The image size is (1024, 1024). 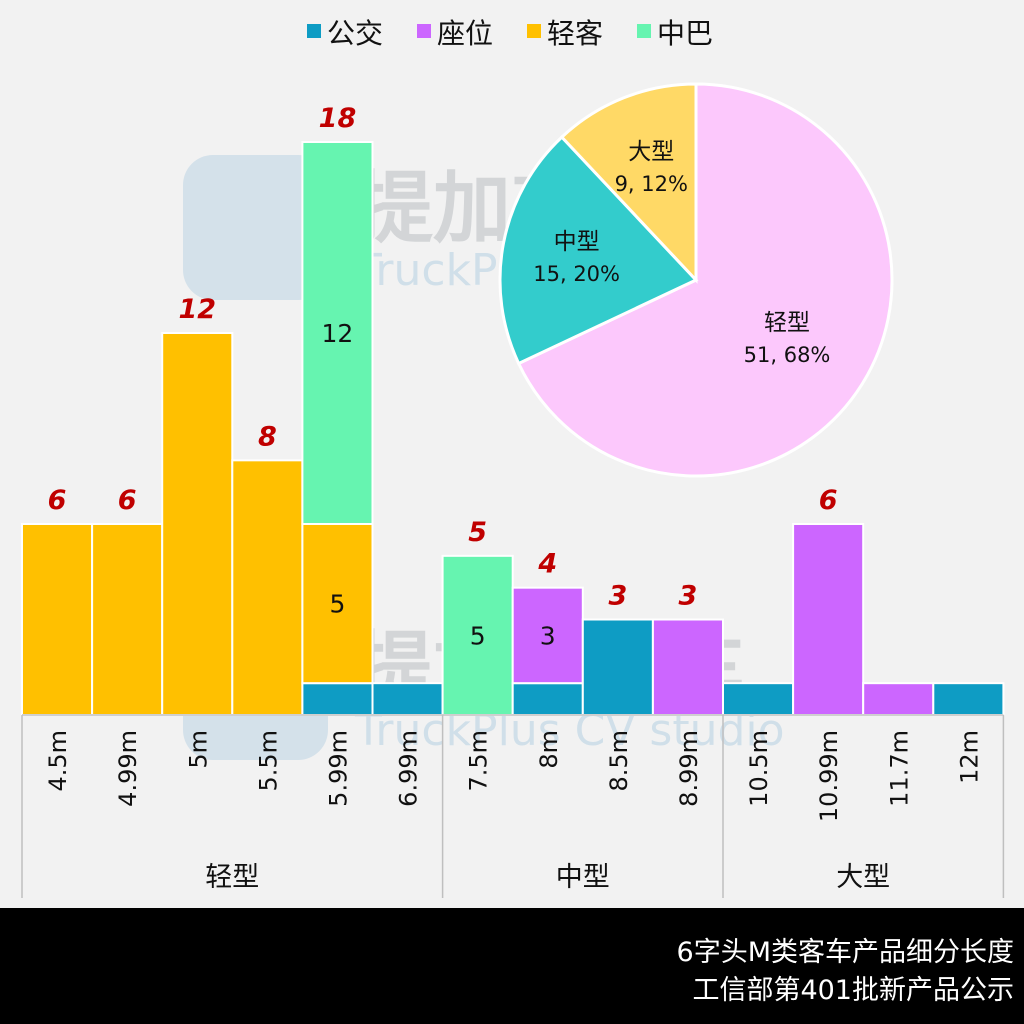 What do you see at coordinates (337, 699) in the screenshot?
I see `bar-5.99m-公交` at bounding box center [337, 699].